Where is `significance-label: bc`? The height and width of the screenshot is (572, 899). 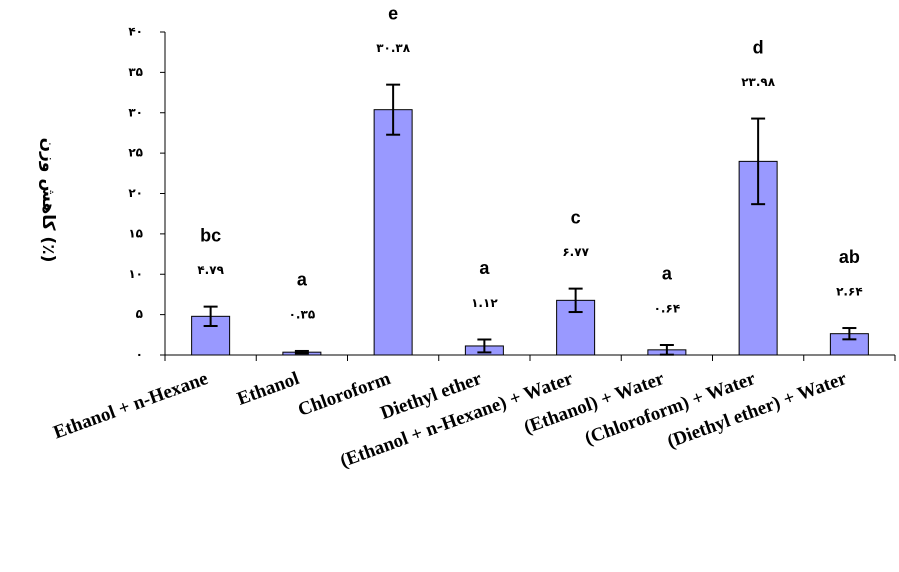 significance-label: bc is located at coordinates (210, 235).